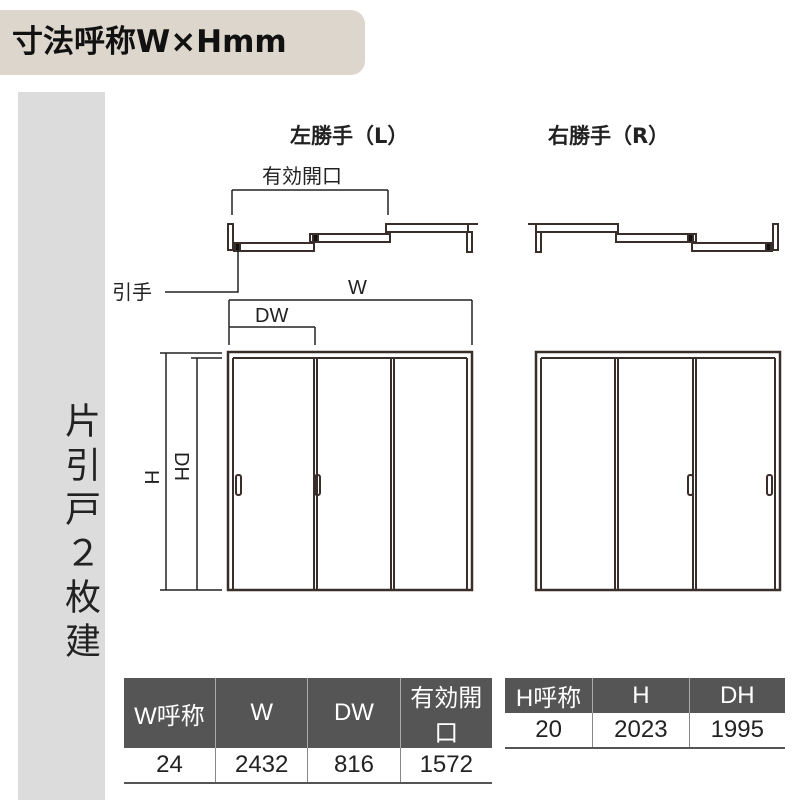 Image resolution: width=800 pixels, height=800 pixels. I want to click on table-cell: 816, so click(354, 766).